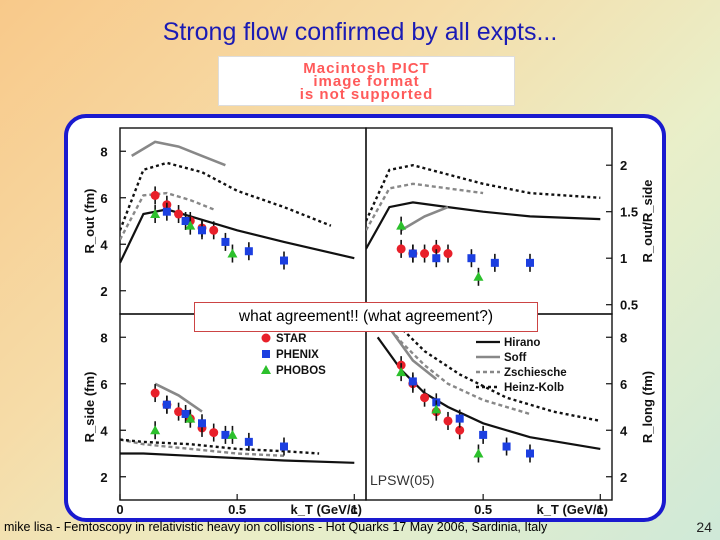 The width and height of the screenshot is (720, 540). I want to click on legend-phobos-marker, so click(266, 369).